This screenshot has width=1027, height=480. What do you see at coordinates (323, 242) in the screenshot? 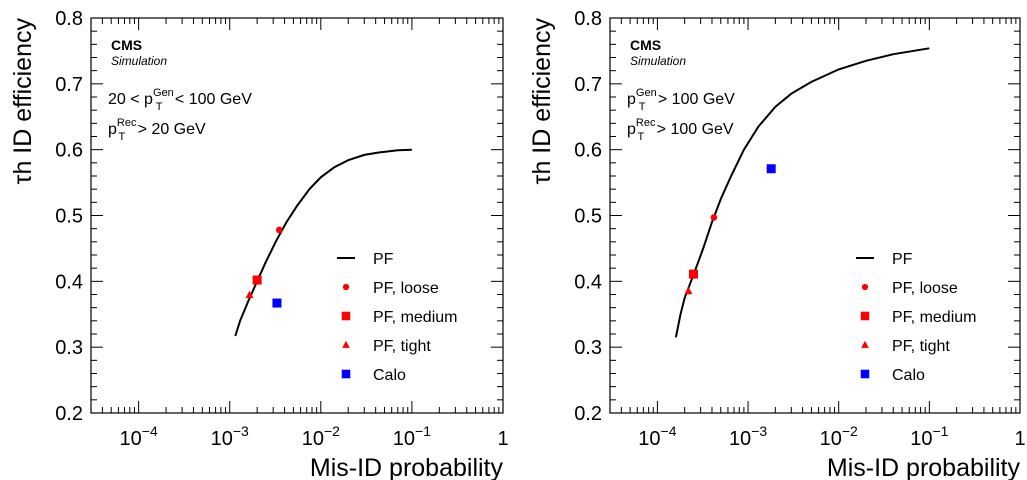
I see `pf-curve` at bounding box center [323, 242].